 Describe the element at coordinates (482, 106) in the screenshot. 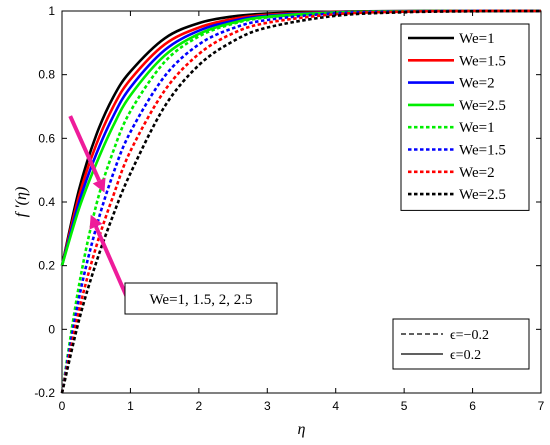

I see `legend-label-4: We=2.5` at that location.